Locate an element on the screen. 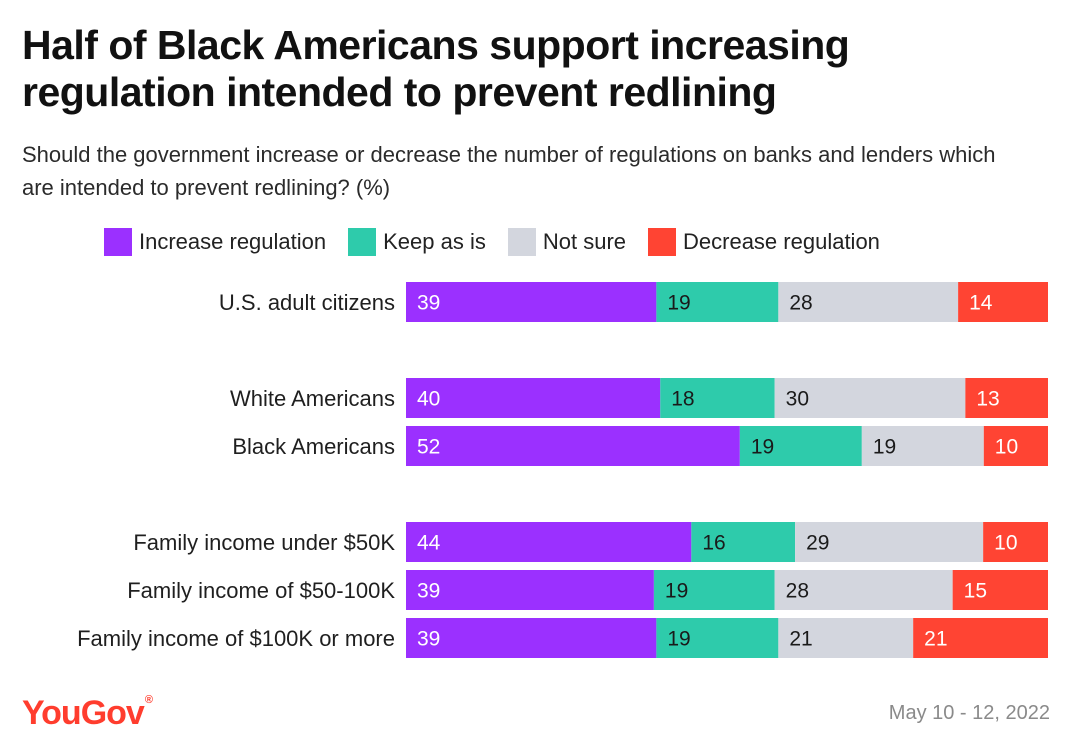  legend-swatch-decrease is located at coordinates (662, 242).